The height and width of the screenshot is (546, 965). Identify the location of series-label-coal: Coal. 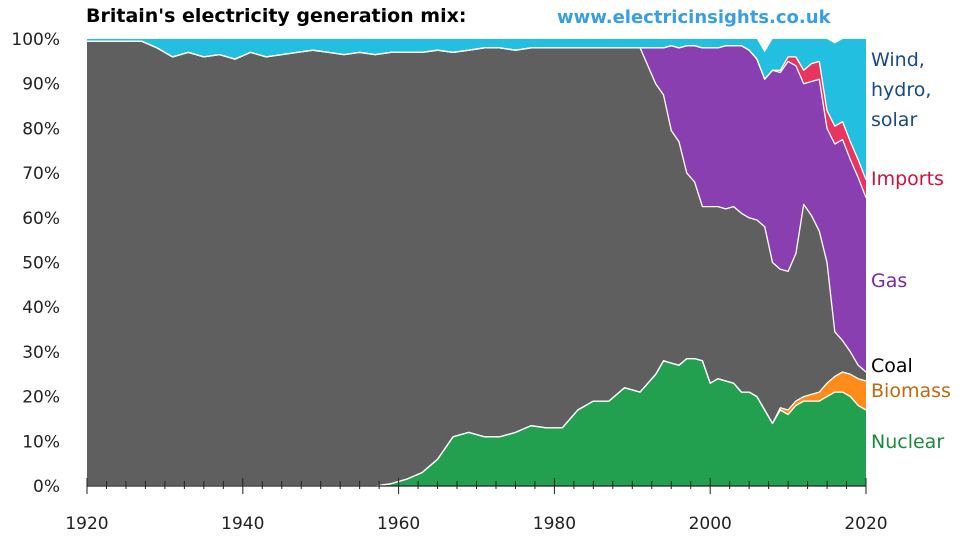
(892, 366).